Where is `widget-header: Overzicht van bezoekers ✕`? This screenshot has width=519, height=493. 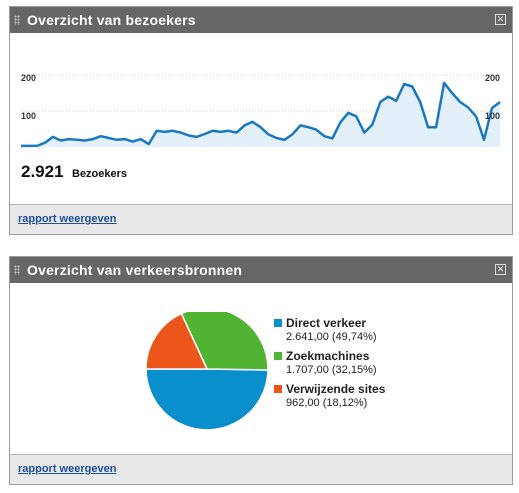 widget-header: Overzicht van bezoekers ✕ is located at coordinates (261, 20).